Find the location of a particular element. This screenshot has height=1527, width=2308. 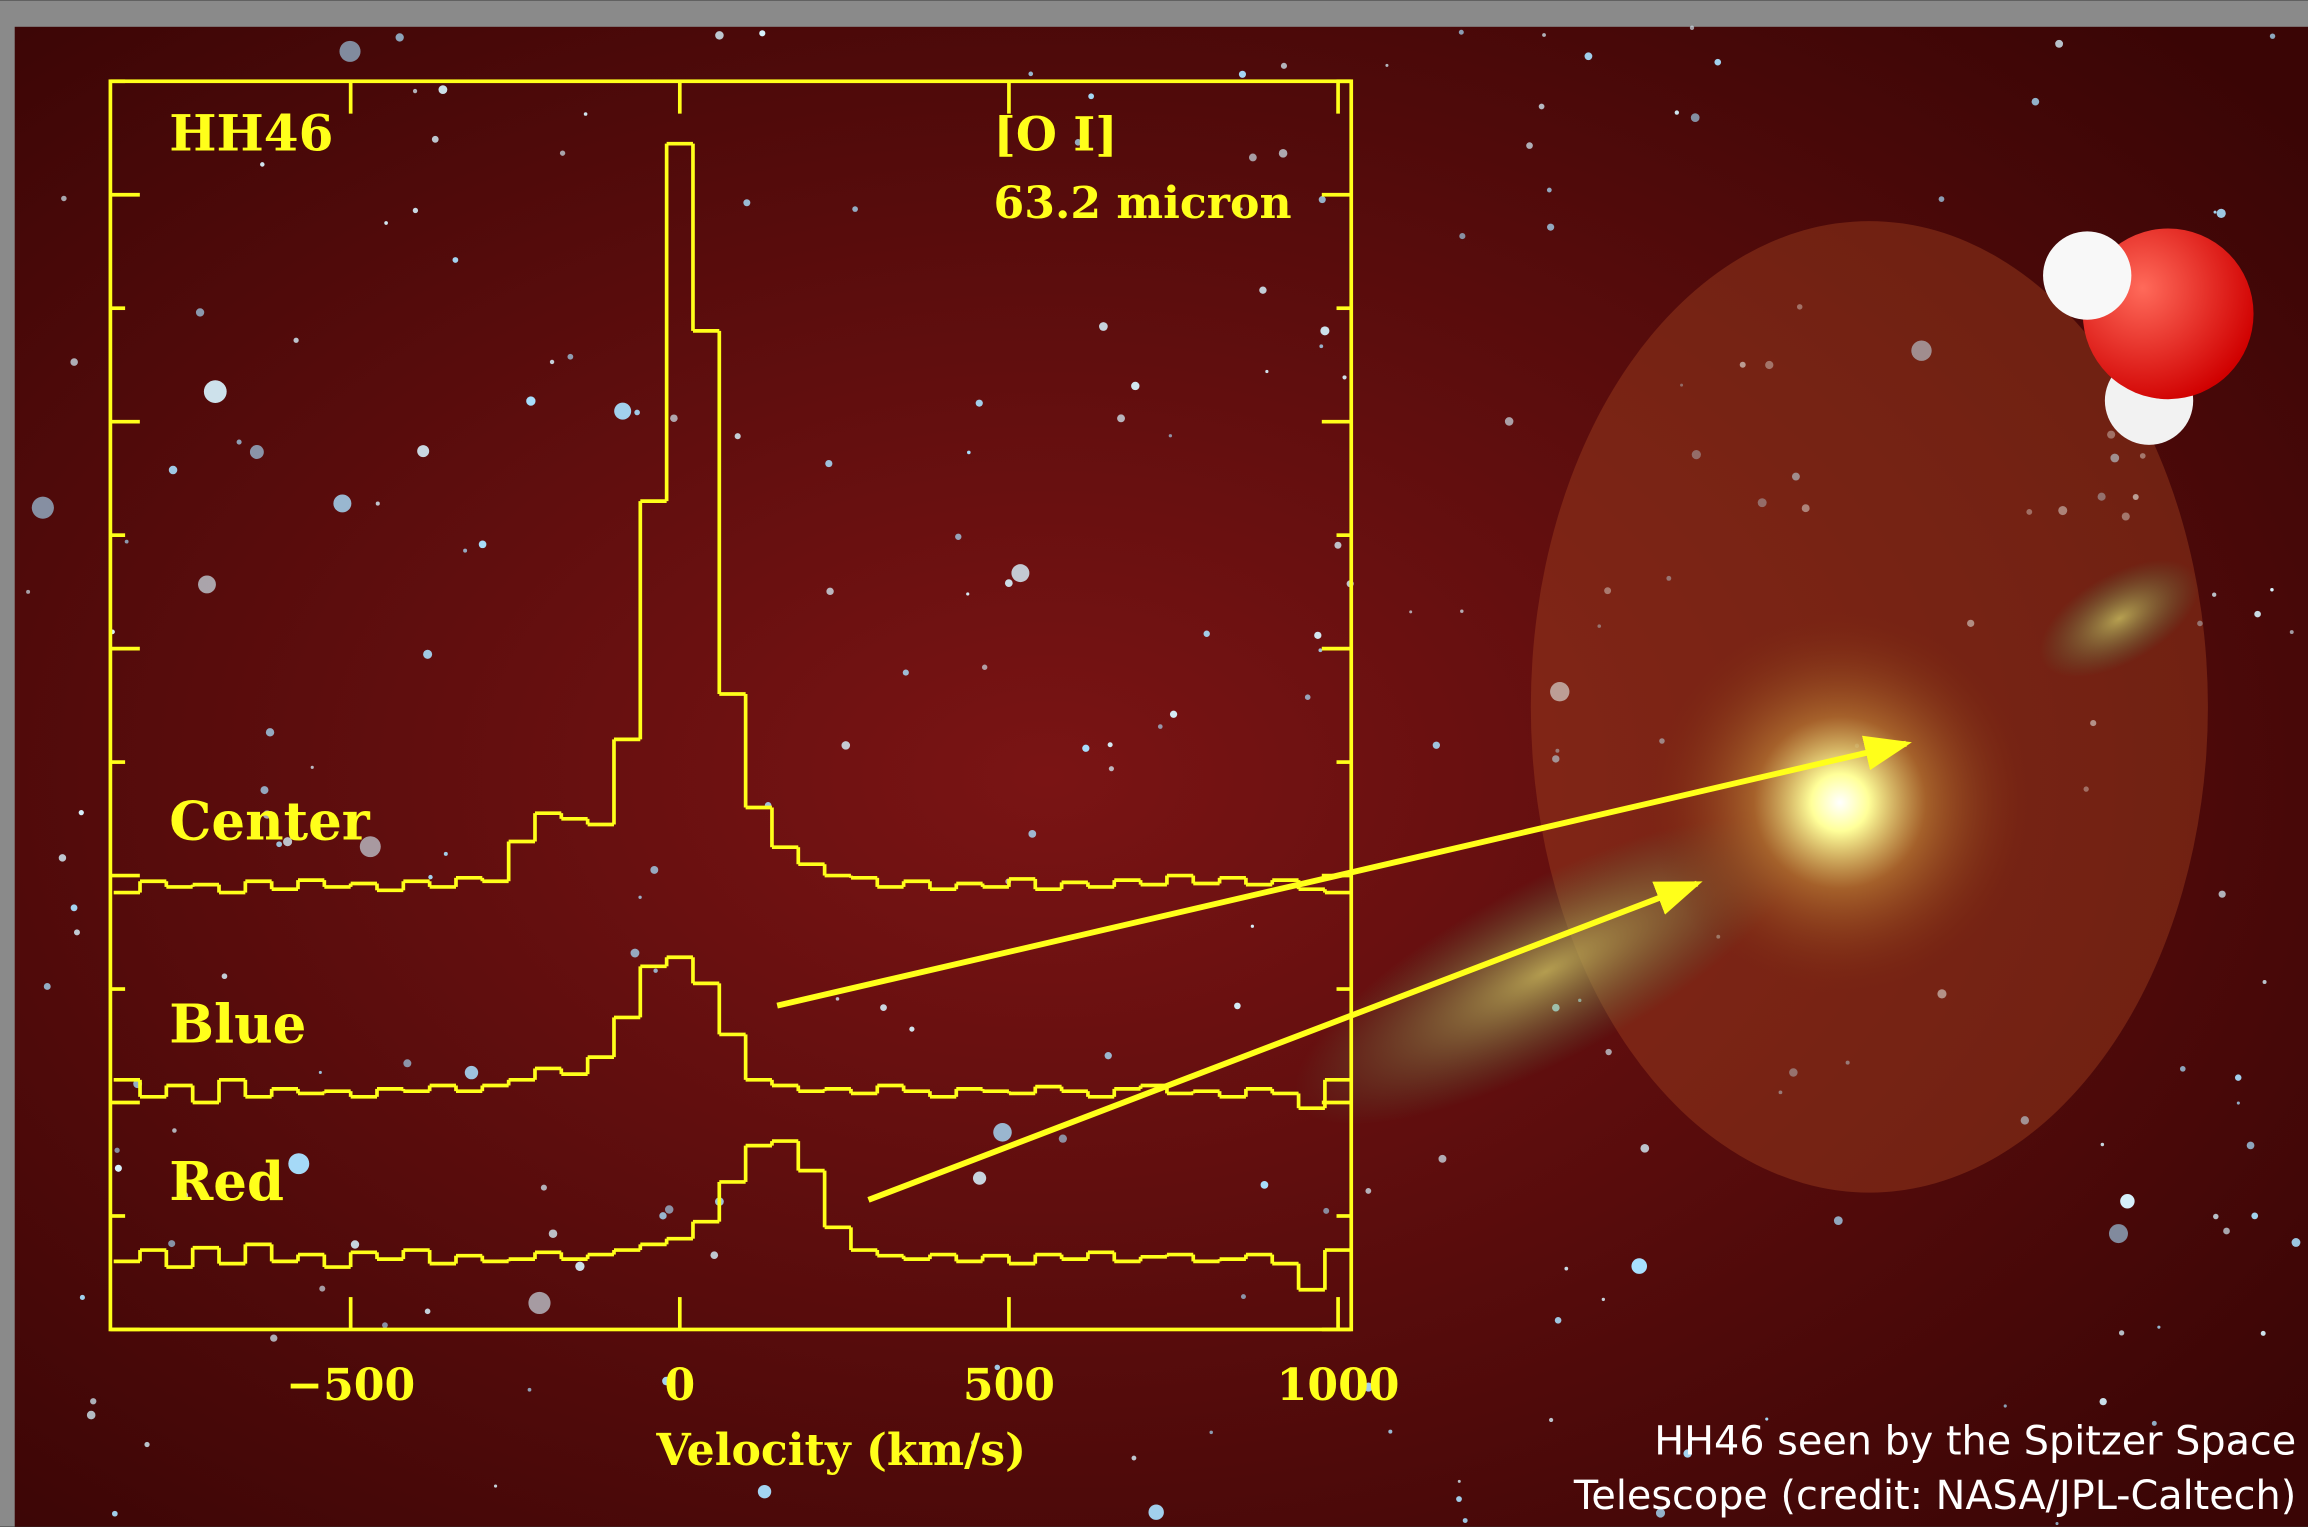

series-label: Blue is located at coordinates (237, 1024).